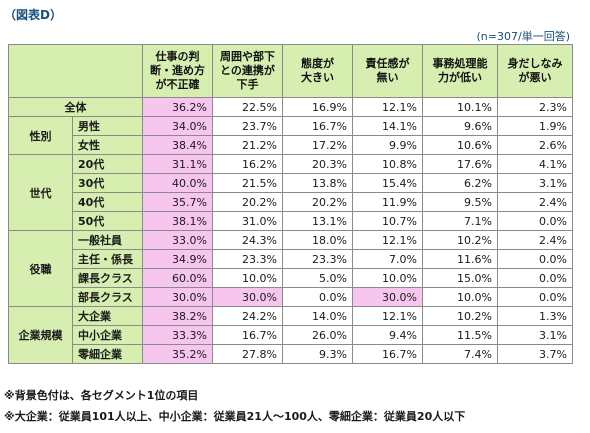 This screenshot has width=590, height=433. I want to click on column-header: 事務処理能 力が低い, so click(460, 71).